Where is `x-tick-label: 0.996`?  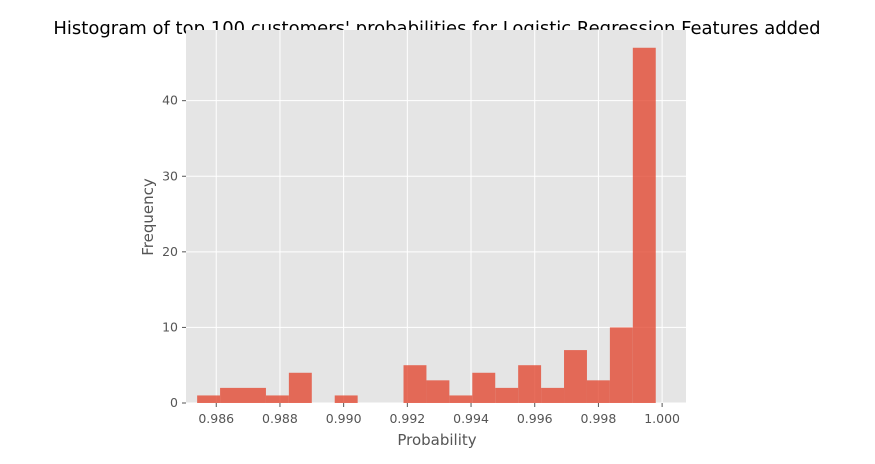
x-tick-label: 0.996 is located at coordinates (535, 418).